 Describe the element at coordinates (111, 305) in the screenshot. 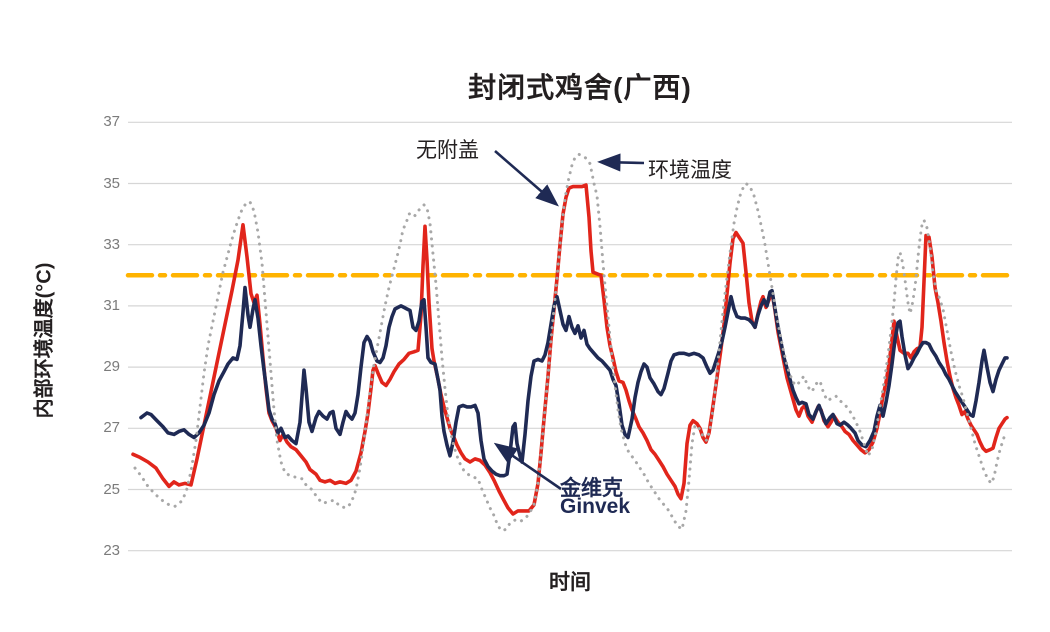

I see `y-tick-label-31: 31` at that location.